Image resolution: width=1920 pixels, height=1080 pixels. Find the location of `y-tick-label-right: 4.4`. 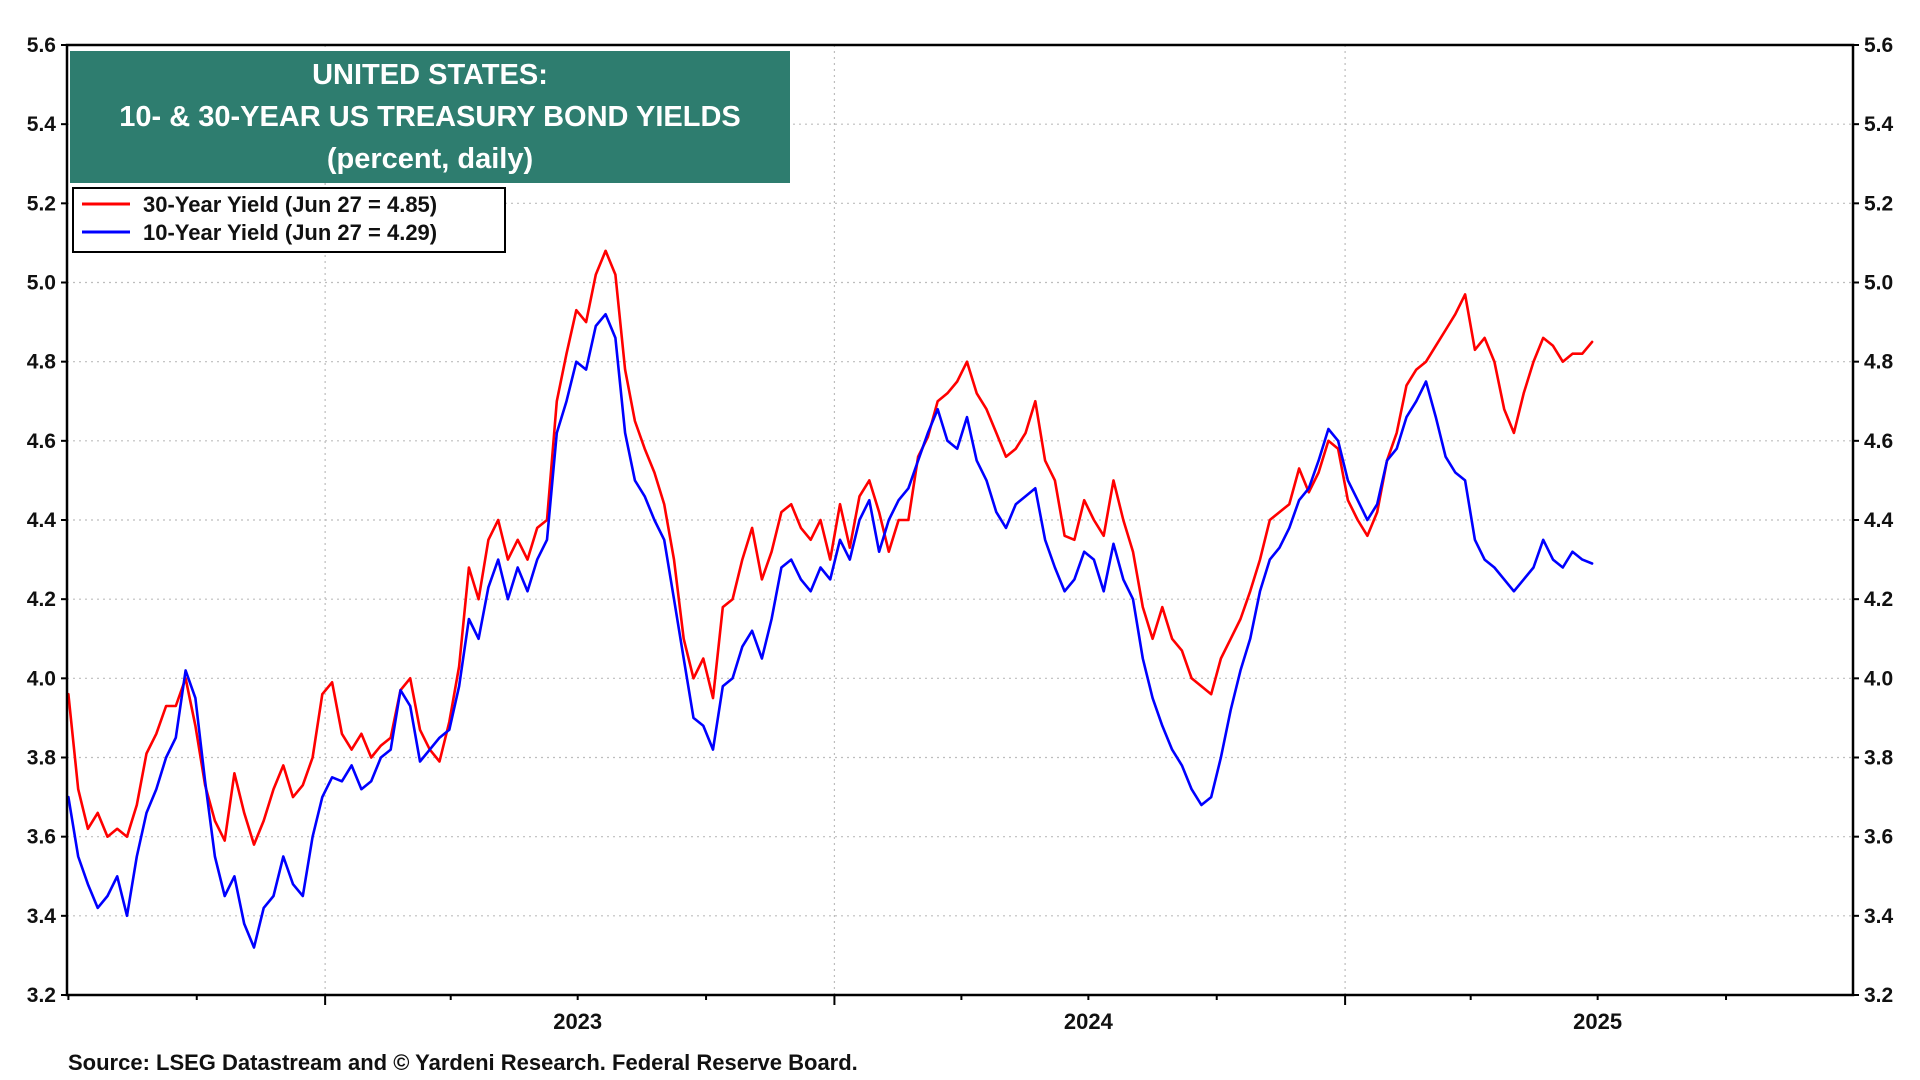

y-tick-label-right: 4.4 is located at coordinates (1879, 520).